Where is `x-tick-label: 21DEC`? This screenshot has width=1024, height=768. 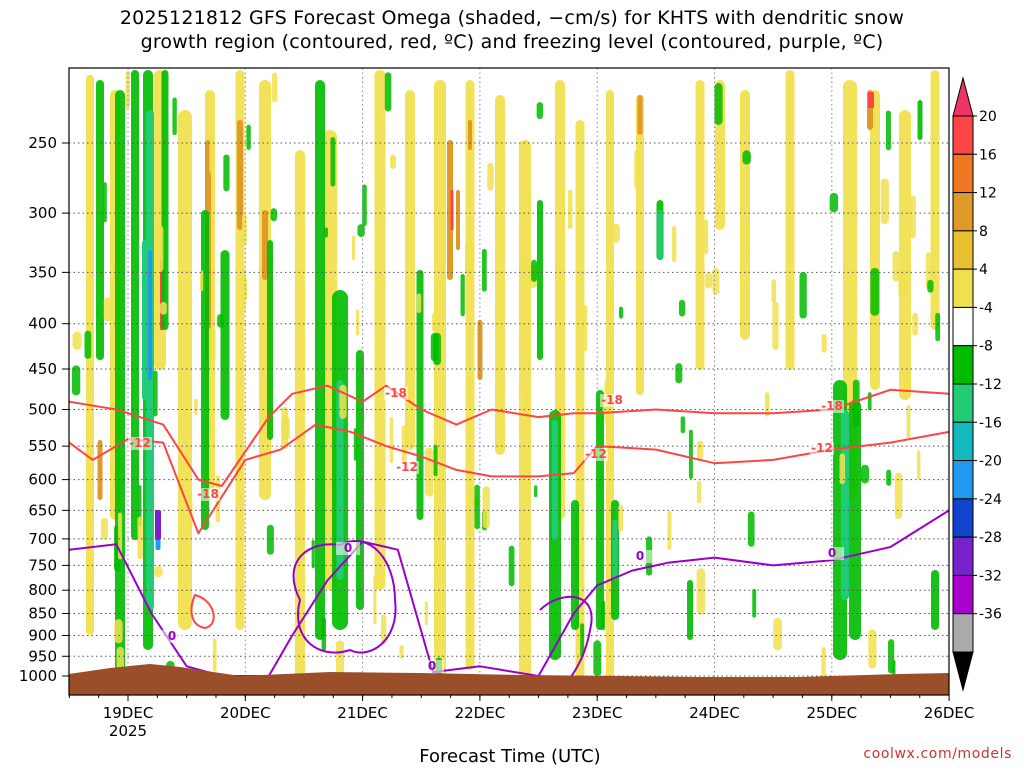 x-tick-label: 21DEC is located at coordinates (362, 713).